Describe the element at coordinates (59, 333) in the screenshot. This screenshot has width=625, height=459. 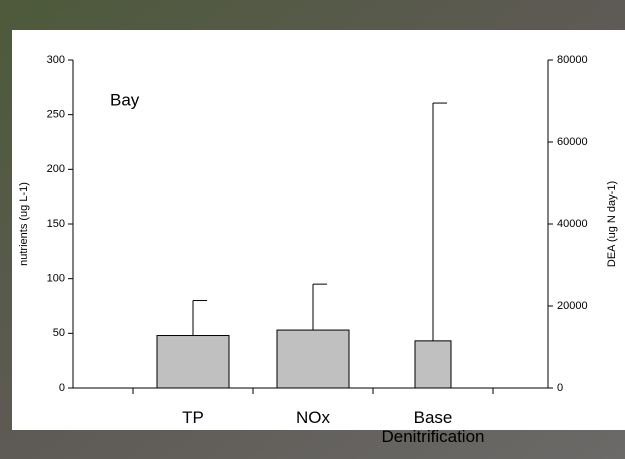
I see `y-tick-label: 50` at that location.